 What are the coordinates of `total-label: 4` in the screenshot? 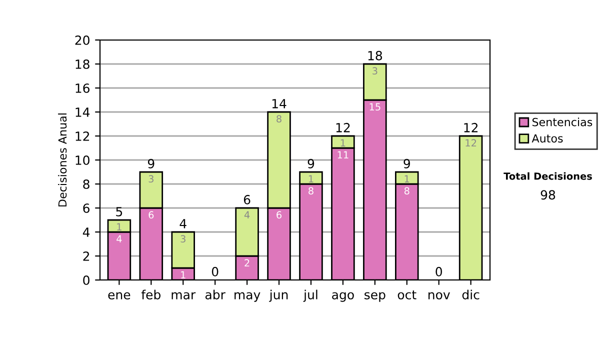 It's located at (183, 223).